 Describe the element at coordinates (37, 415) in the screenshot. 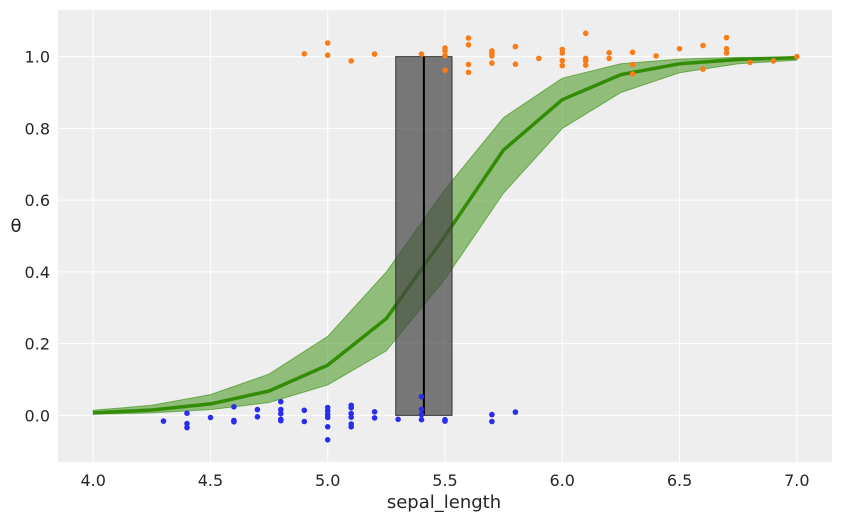

I see `y-tick-label: 0.0` at that location.